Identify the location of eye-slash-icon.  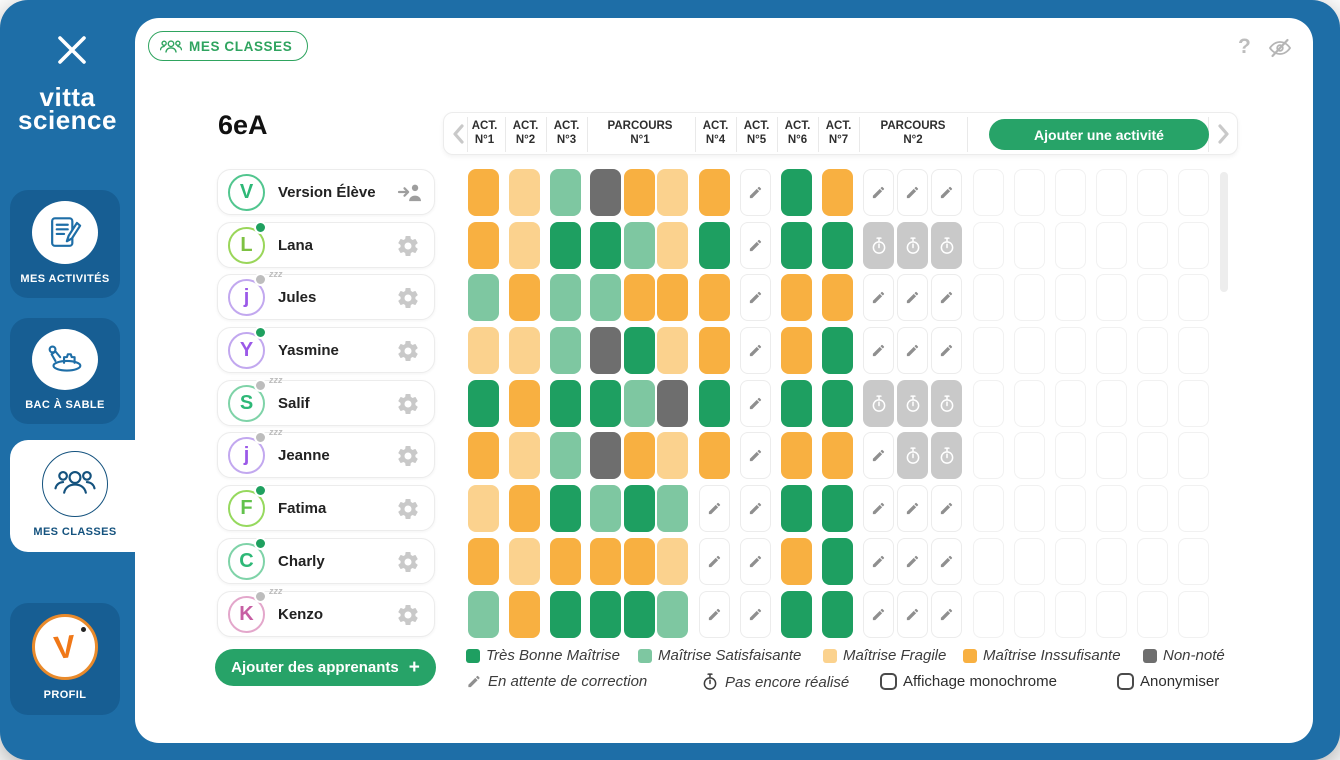
(1280, 48).